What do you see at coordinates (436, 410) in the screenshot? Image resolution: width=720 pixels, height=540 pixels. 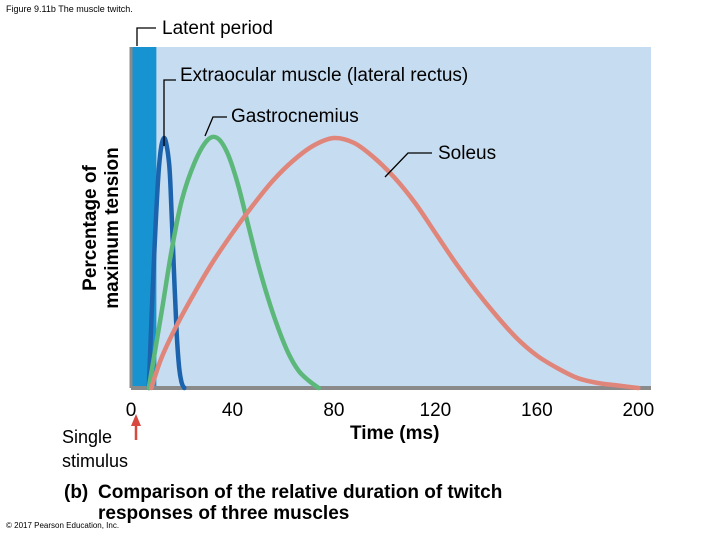 I see `x-tick-label-120: 120` at bounding box center [436, 410].